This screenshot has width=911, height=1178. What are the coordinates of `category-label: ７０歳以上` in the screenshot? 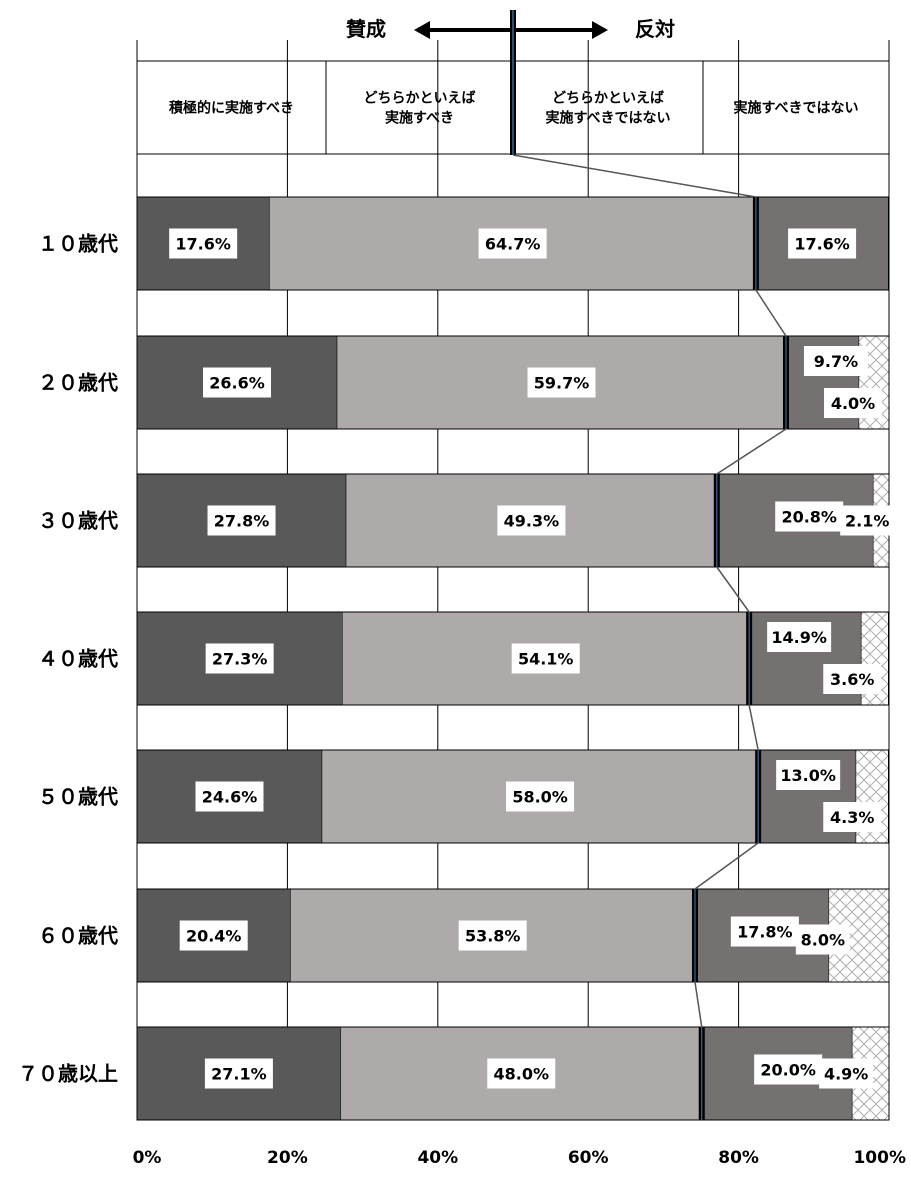 It's located at (68, 1074).